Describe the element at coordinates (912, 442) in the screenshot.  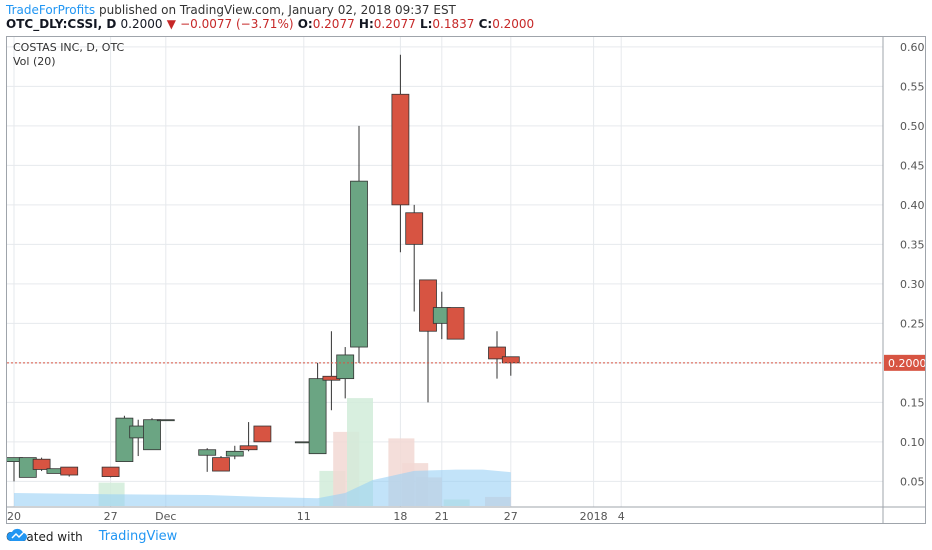
I see `y-tick-label: 0.1000` at that location.